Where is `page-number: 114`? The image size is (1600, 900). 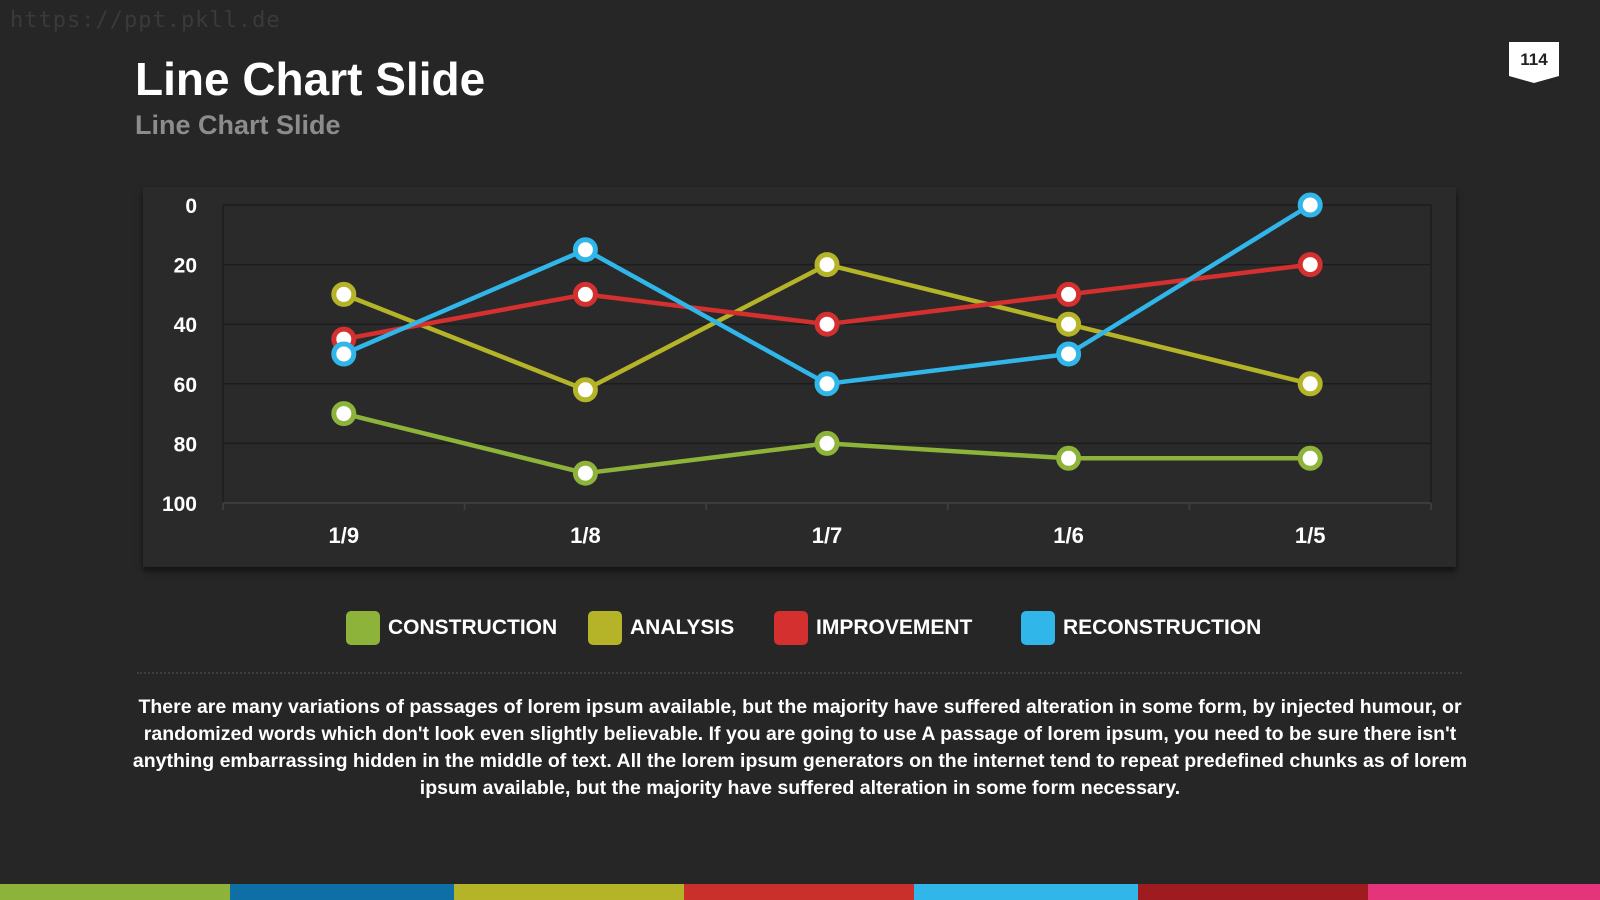 page-number: 114 is located at coordinates (1534, 59).